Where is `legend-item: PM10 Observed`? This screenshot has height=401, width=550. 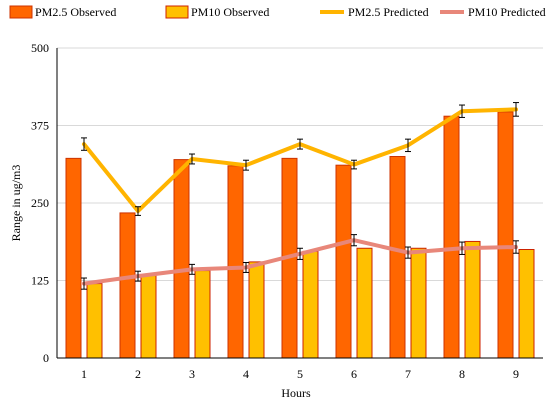 legend-item: PM10 Observed is located at coordinates (217, 12).